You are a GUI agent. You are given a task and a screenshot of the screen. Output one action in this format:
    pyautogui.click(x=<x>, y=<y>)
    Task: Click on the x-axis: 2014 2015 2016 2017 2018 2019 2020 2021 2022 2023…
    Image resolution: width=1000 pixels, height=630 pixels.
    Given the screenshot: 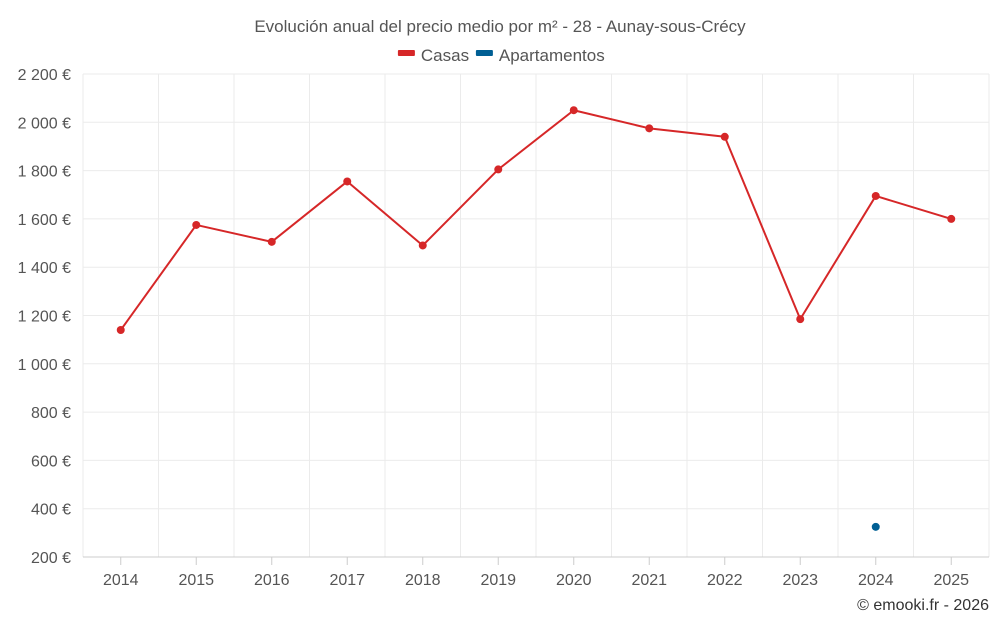 What is the action you would take?
    pyautogui.click(x=536, y=572)
    